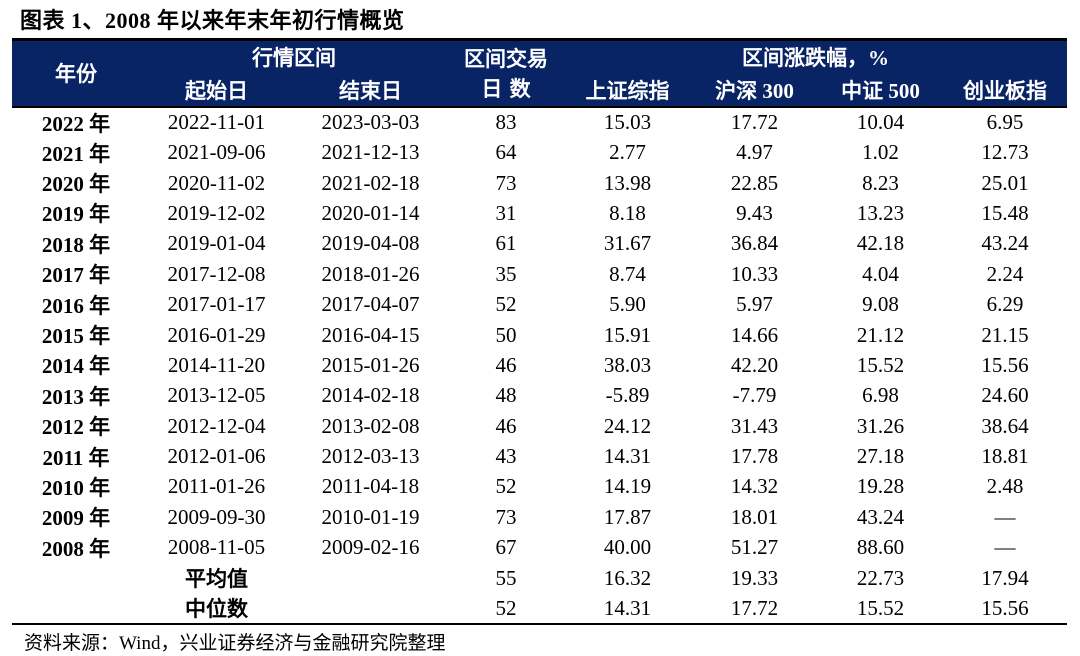 Image resolution: width=1080 pixels, height=656 pixels. Describe the element at coordinates (880, 486) in the screenshot. I see `csi500-cell: 19.28` at that location.